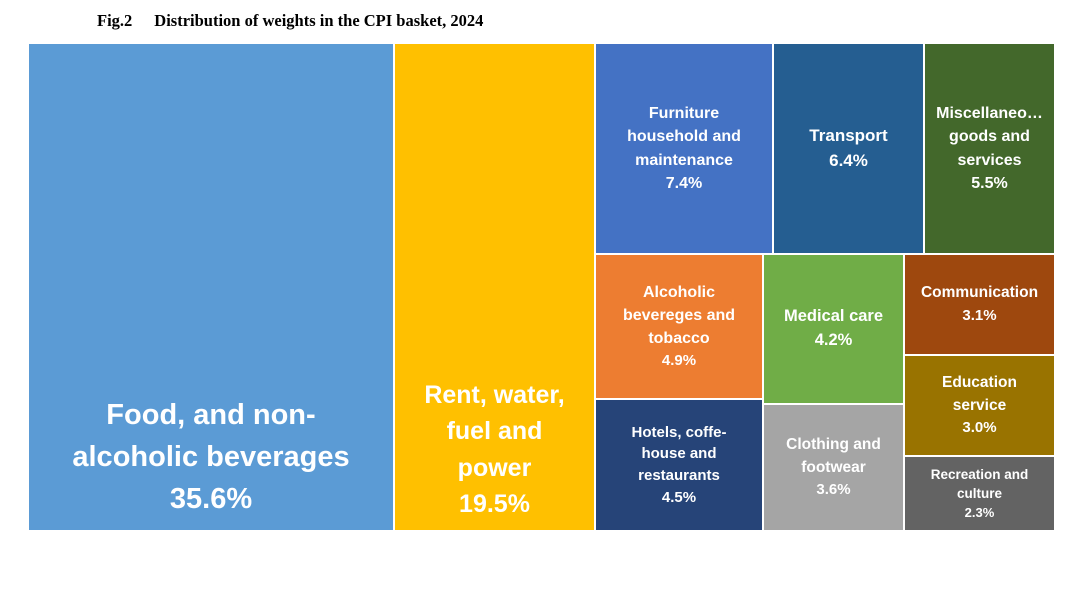  Describe the element at coordinates (494, 431) in the screenshot. I see `tile-label: Rent, water, fuel and power` at that location.